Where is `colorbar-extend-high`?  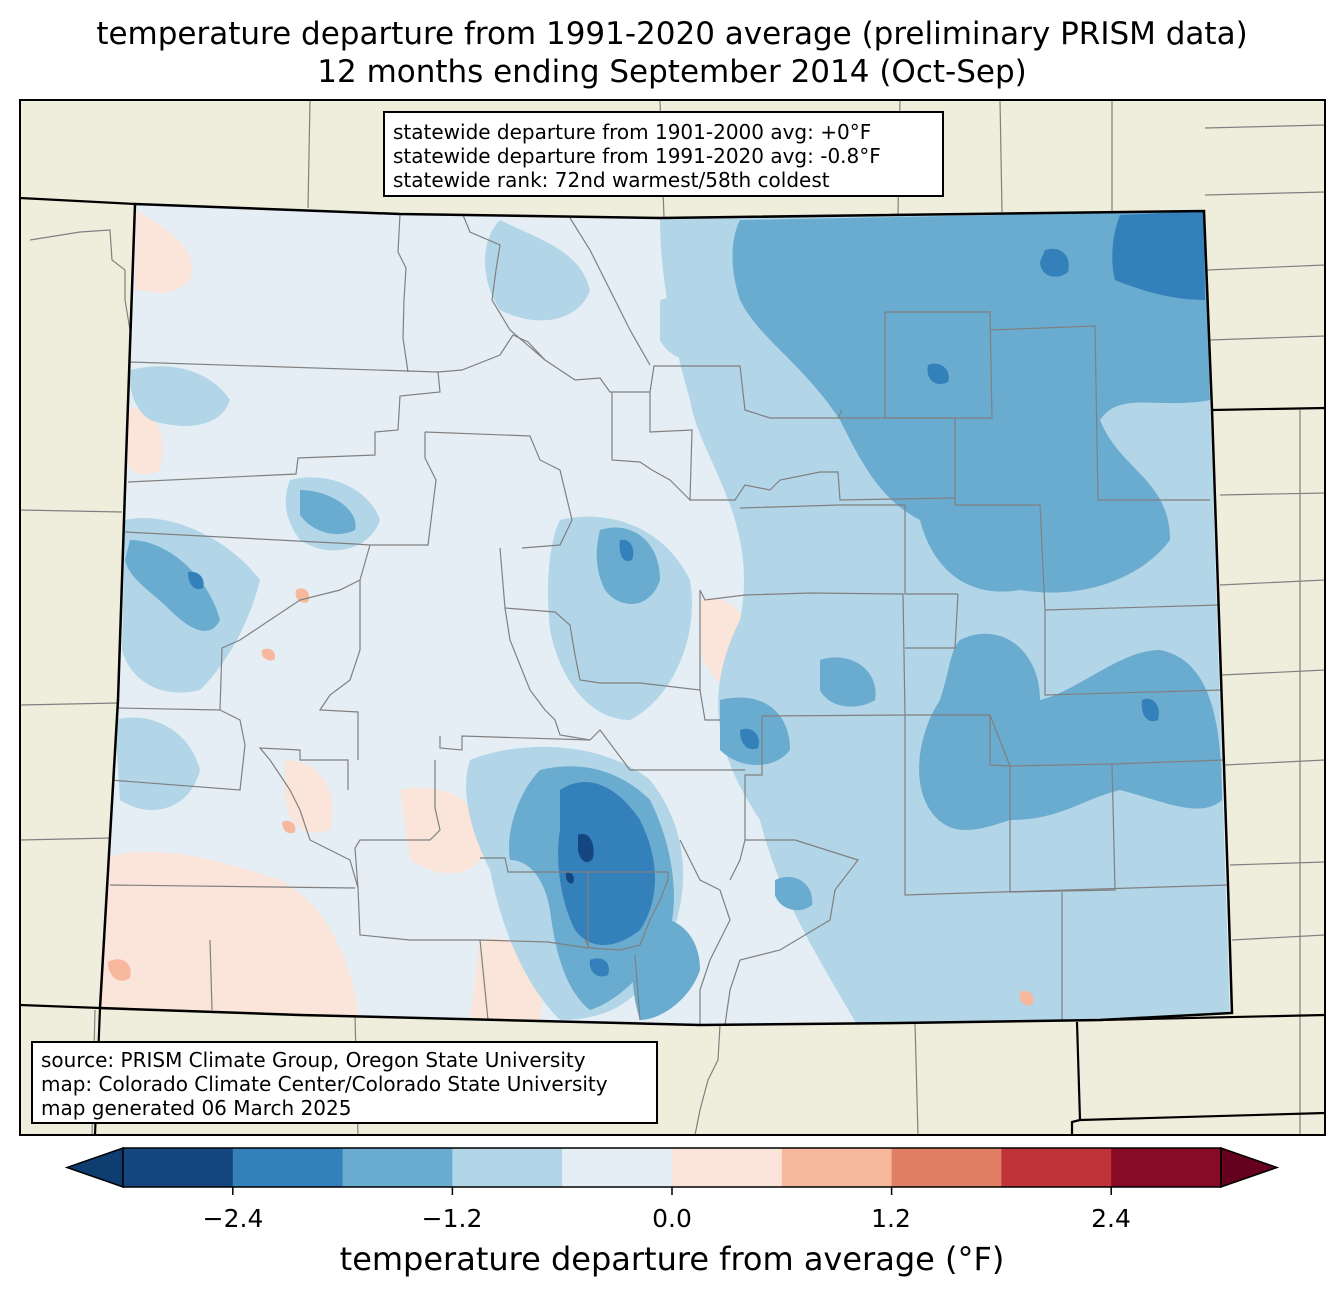 colorbar-extend-high is located at coordinates (1250, 1167).